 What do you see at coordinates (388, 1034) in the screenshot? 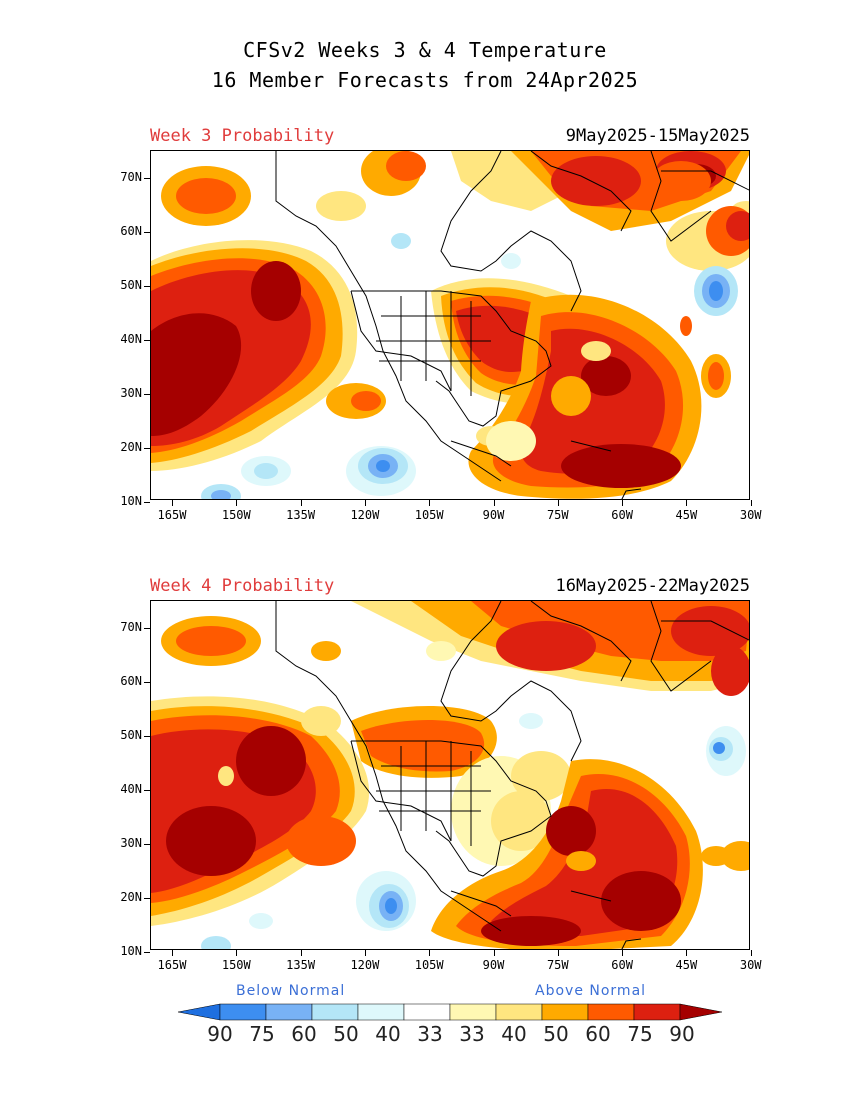
I see `legend-number: 40` at bounding box center [388, 1034].